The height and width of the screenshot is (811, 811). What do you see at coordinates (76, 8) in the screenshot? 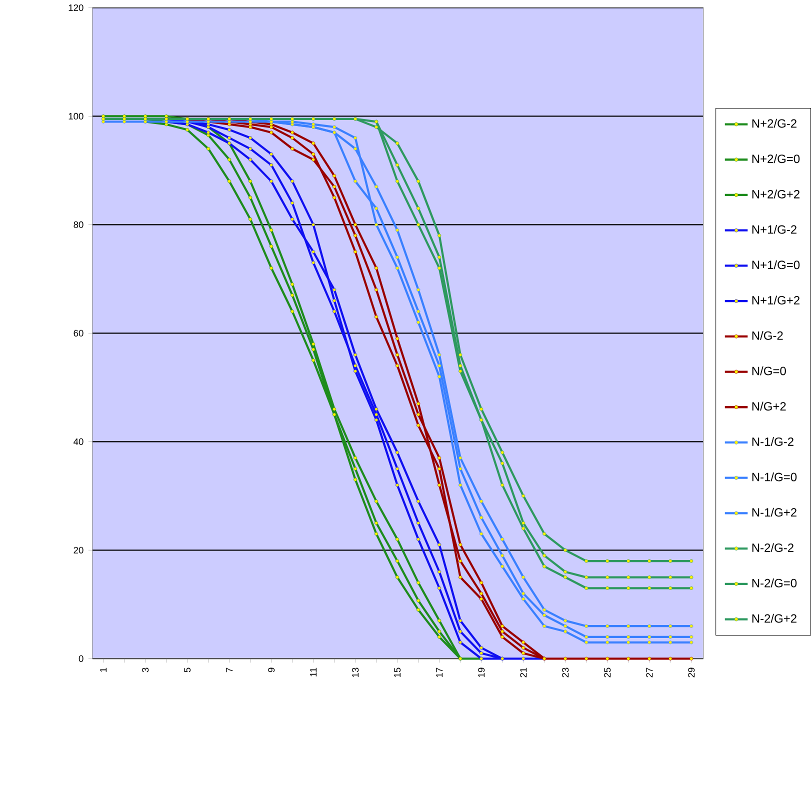
I see `y-tick-label: 120` at bounding box center [76, 8].